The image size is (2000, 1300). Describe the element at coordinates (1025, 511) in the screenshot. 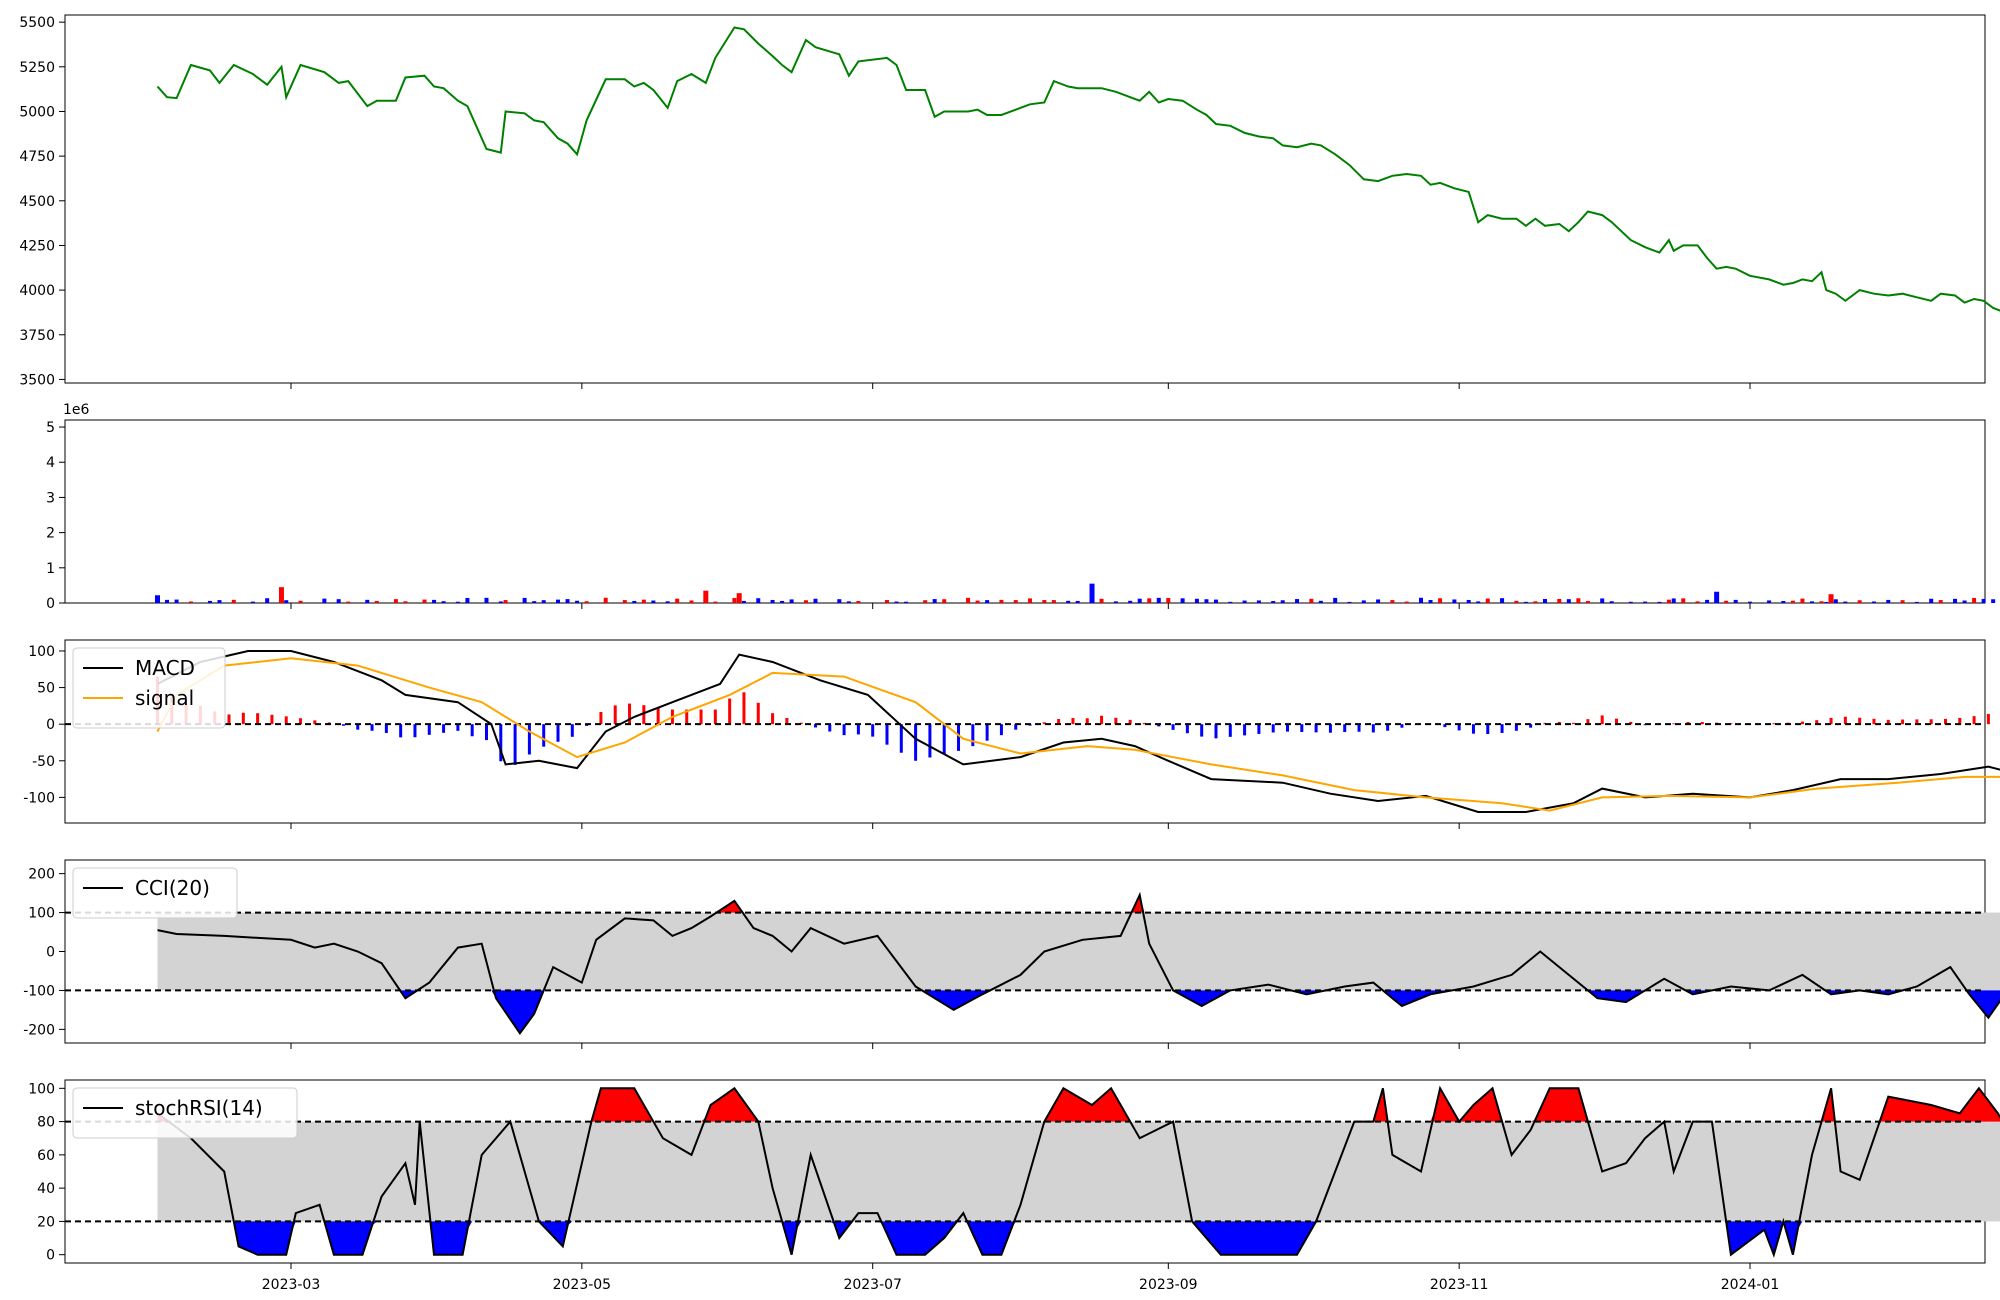

I see `volume-frame` at that location.